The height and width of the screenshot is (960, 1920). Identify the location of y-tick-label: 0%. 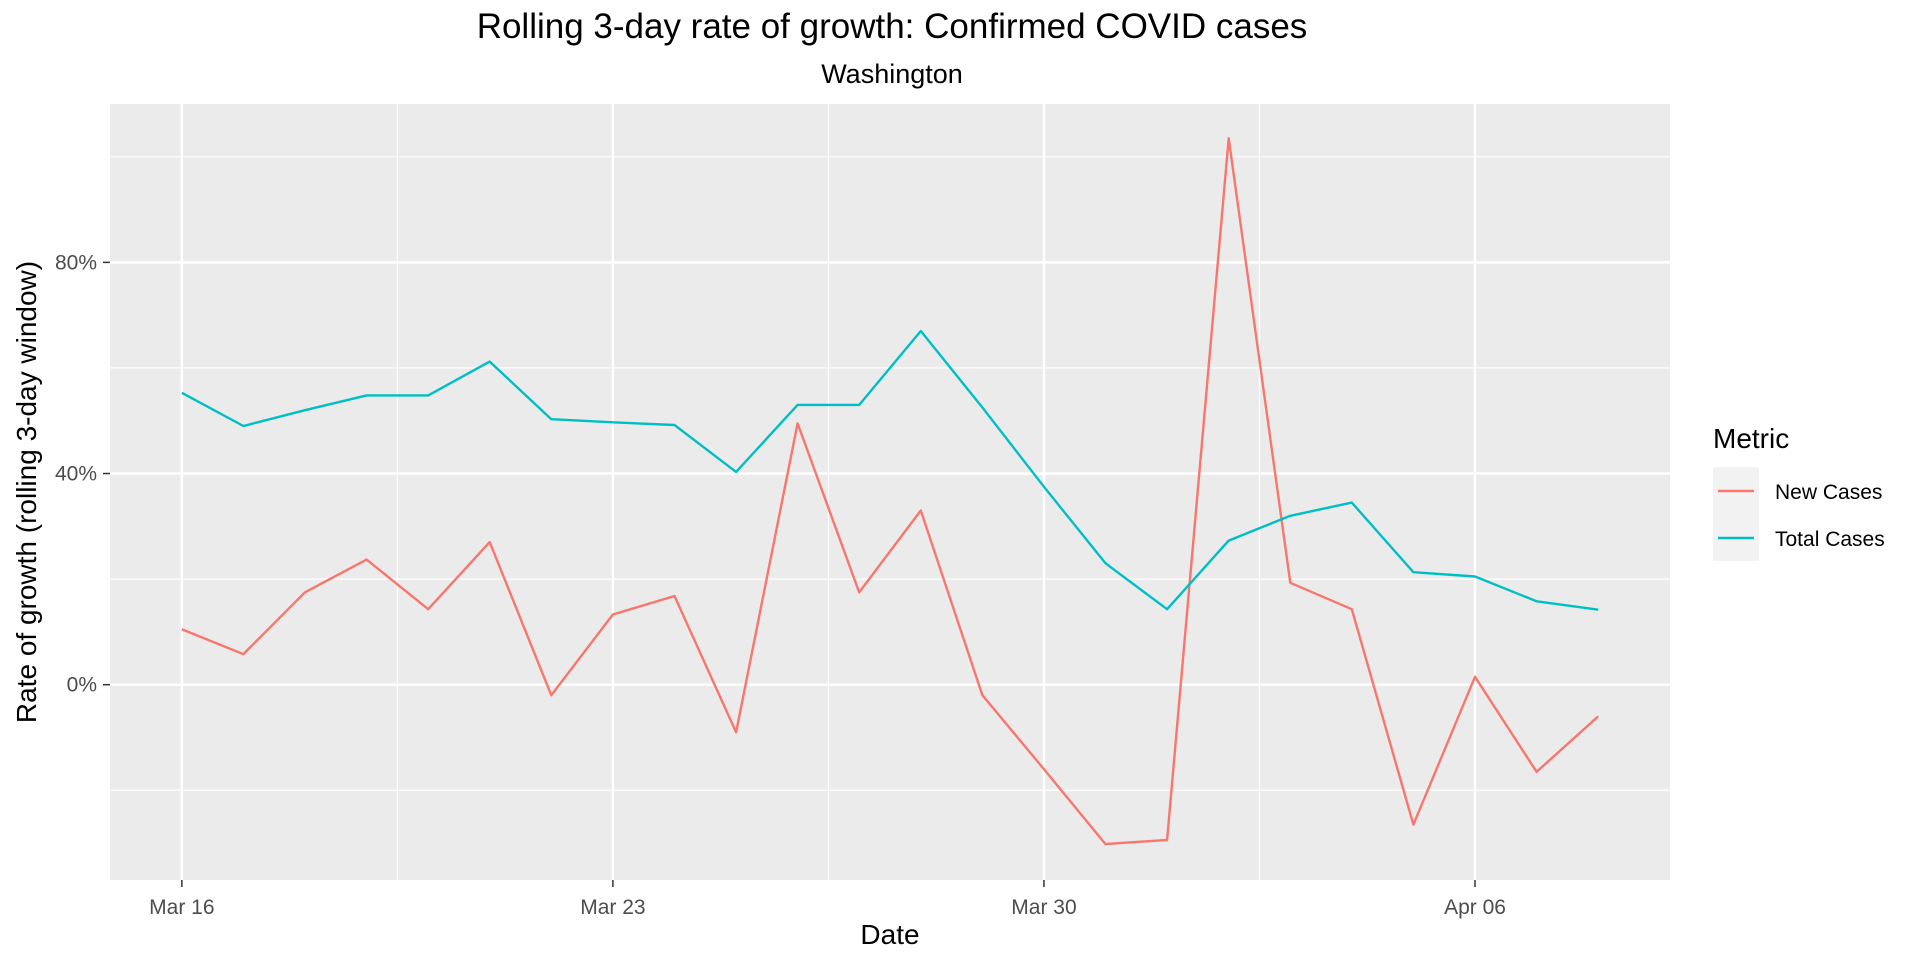
(82, 685).